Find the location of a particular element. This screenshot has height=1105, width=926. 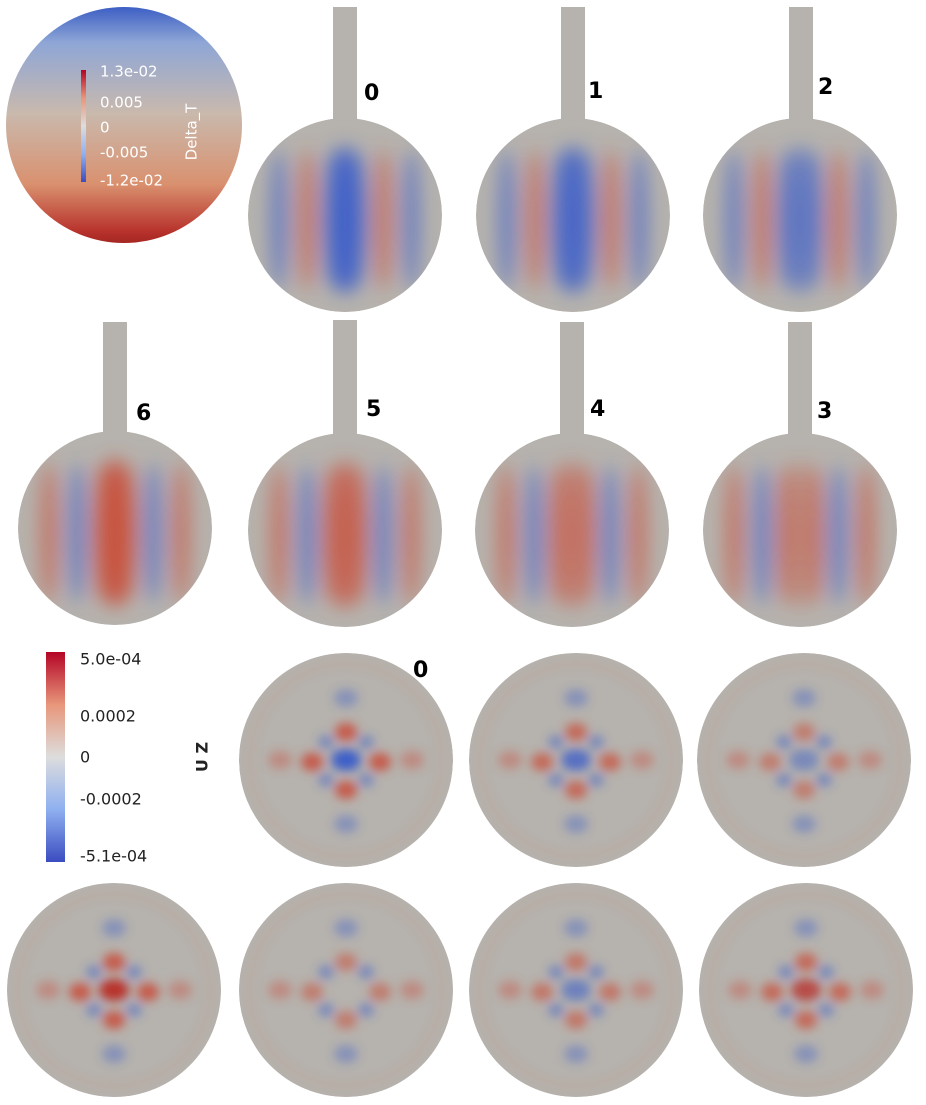

colorbar-tick: -0.0002 is located at coordinates (111, 799).